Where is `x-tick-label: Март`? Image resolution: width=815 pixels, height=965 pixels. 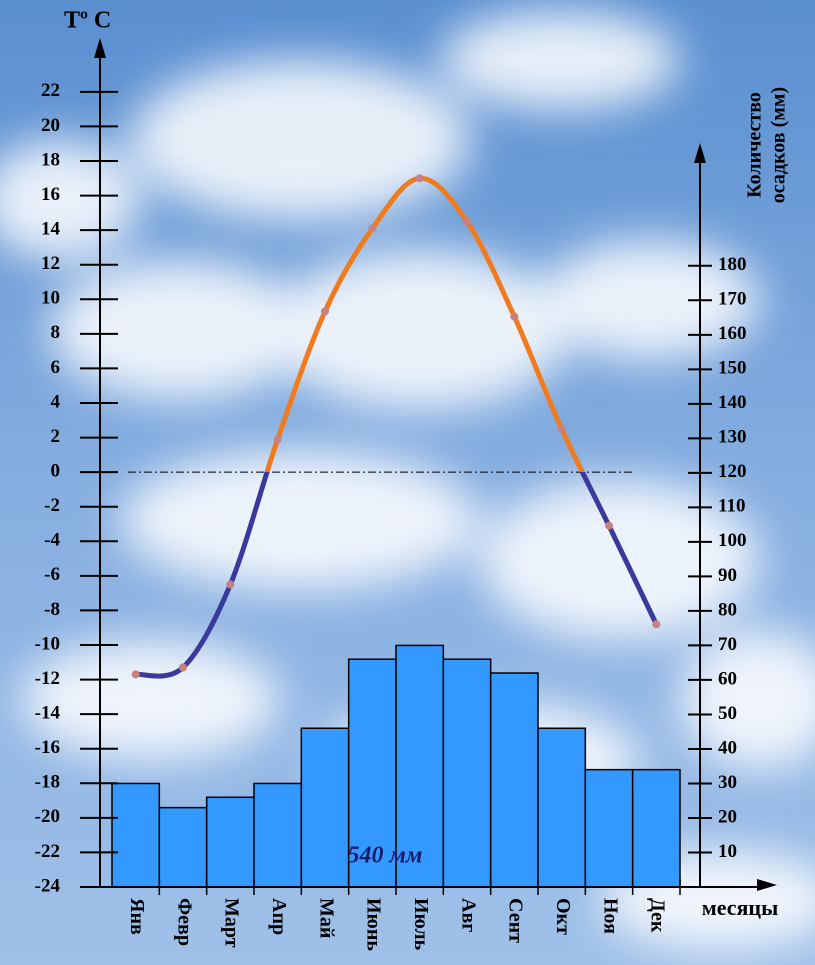
x-tick-label: Март is located at coordinates (232, 923).